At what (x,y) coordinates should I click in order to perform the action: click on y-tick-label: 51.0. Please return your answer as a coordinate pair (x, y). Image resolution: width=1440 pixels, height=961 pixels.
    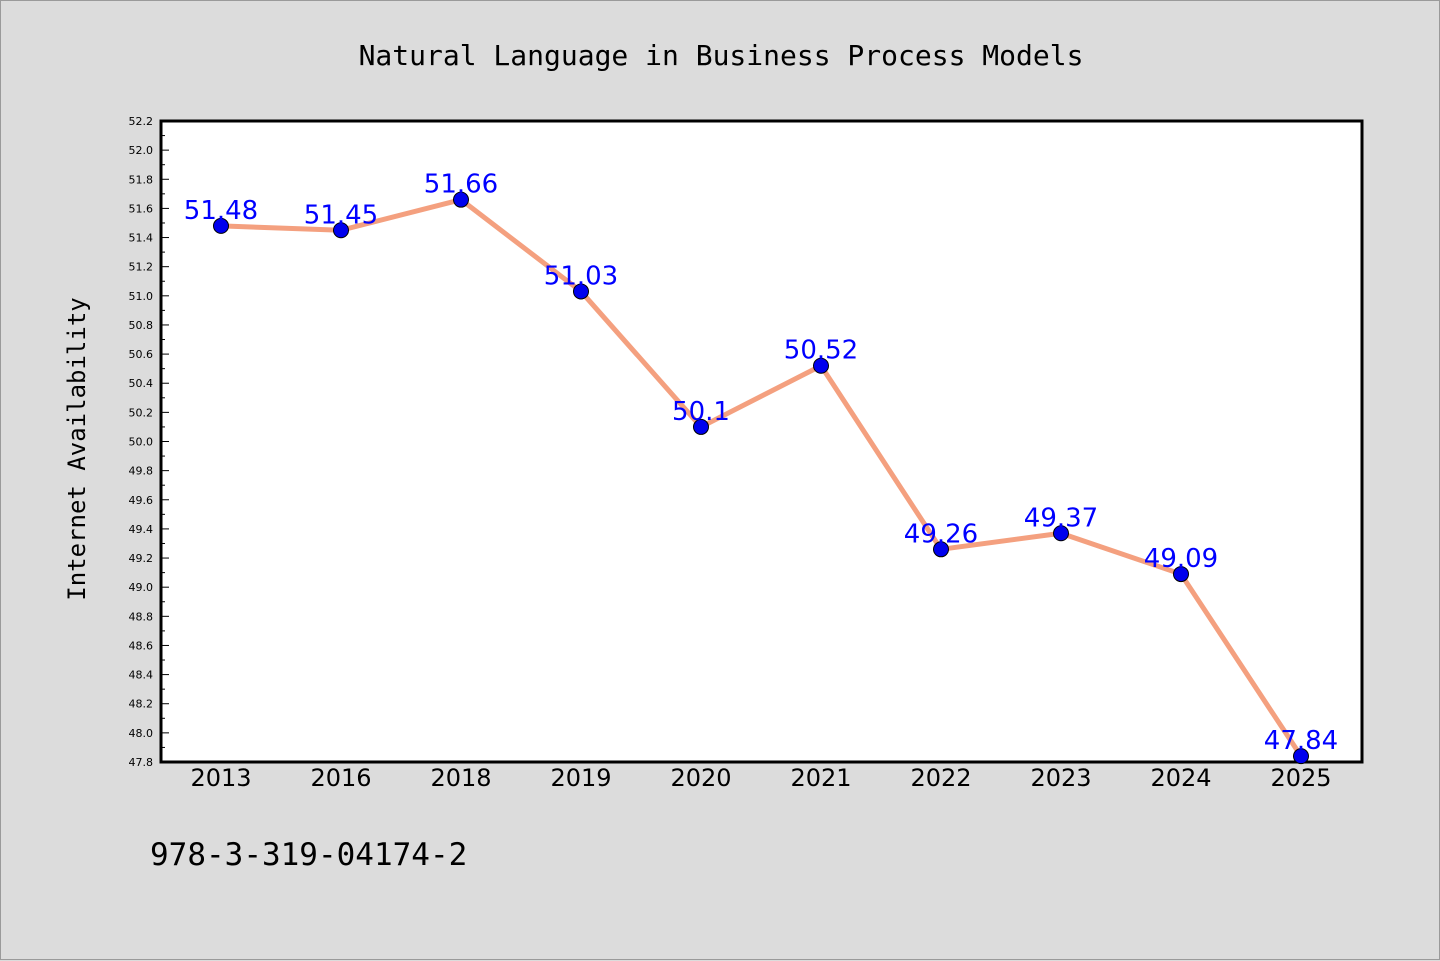
    Looking at the image, I should click on (141, 296).